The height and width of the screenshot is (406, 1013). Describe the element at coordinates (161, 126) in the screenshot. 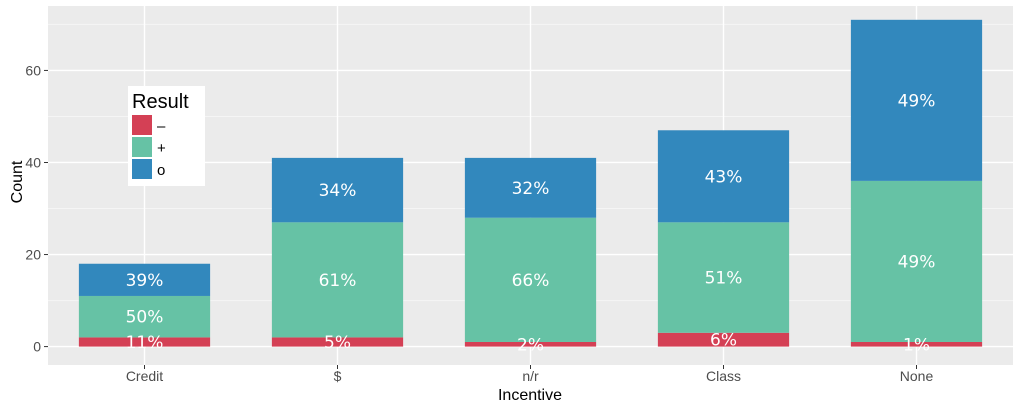

I see `legend-label: –` at that location.